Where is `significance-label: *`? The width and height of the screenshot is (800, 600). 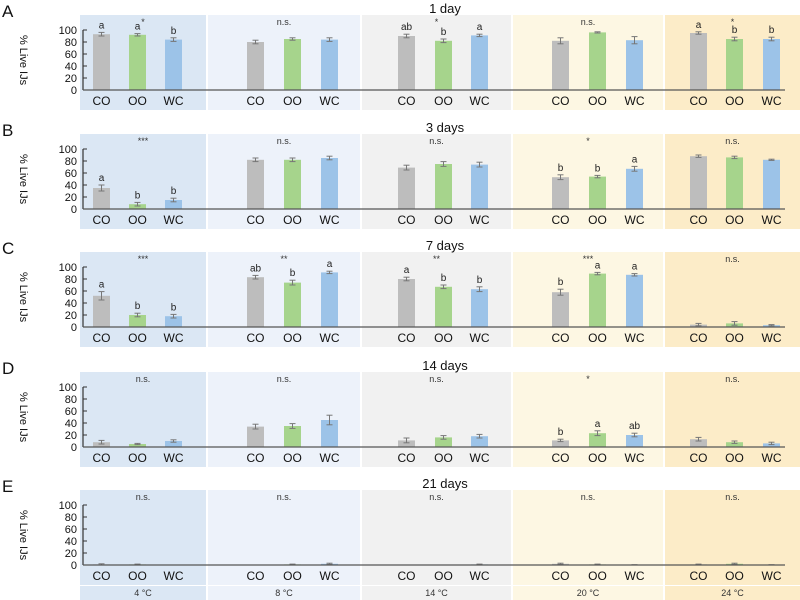 significance-label: * is located at coordinates (588, 141).